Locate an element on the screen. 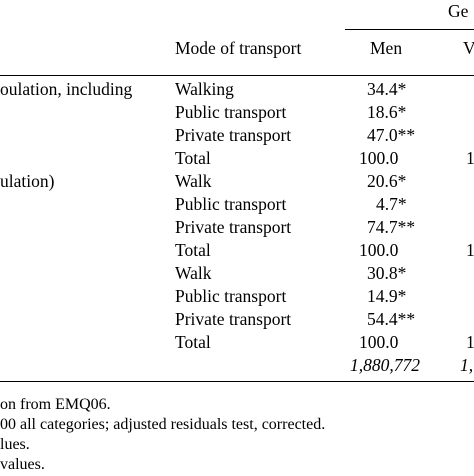 This screenshot has width=474, height=476. footnote-values-1: lues. is located at coordinates (15, 444).